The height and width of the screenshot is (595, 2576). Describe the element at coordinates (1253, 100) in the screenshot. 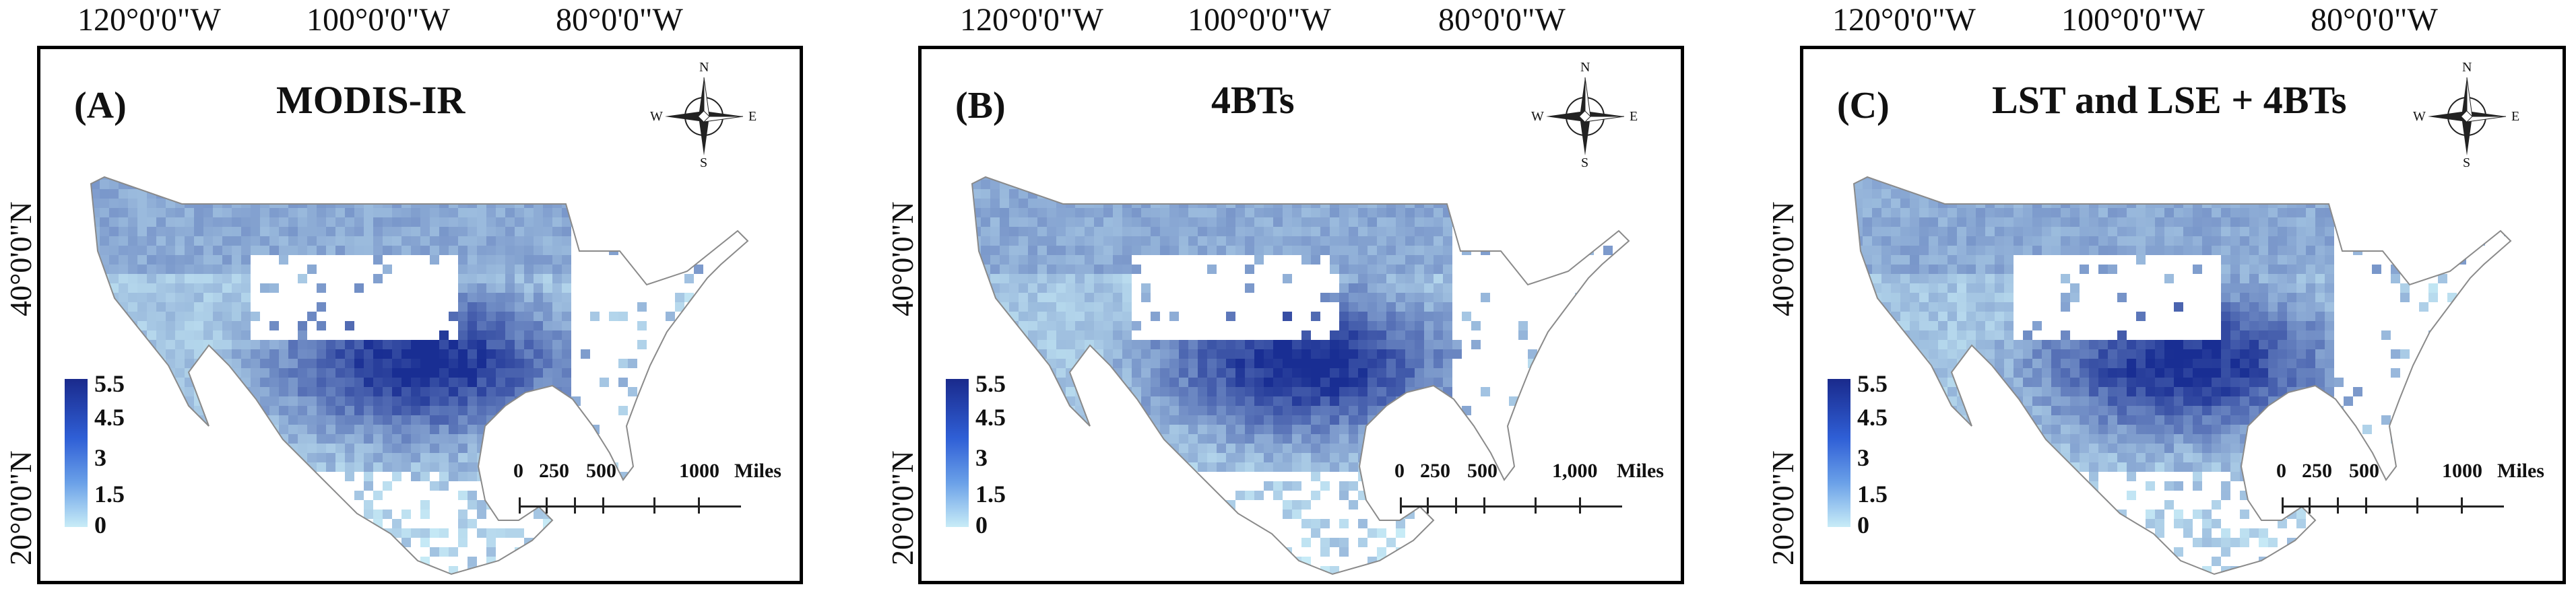

I see `panel-title: 4BTs` at that location.